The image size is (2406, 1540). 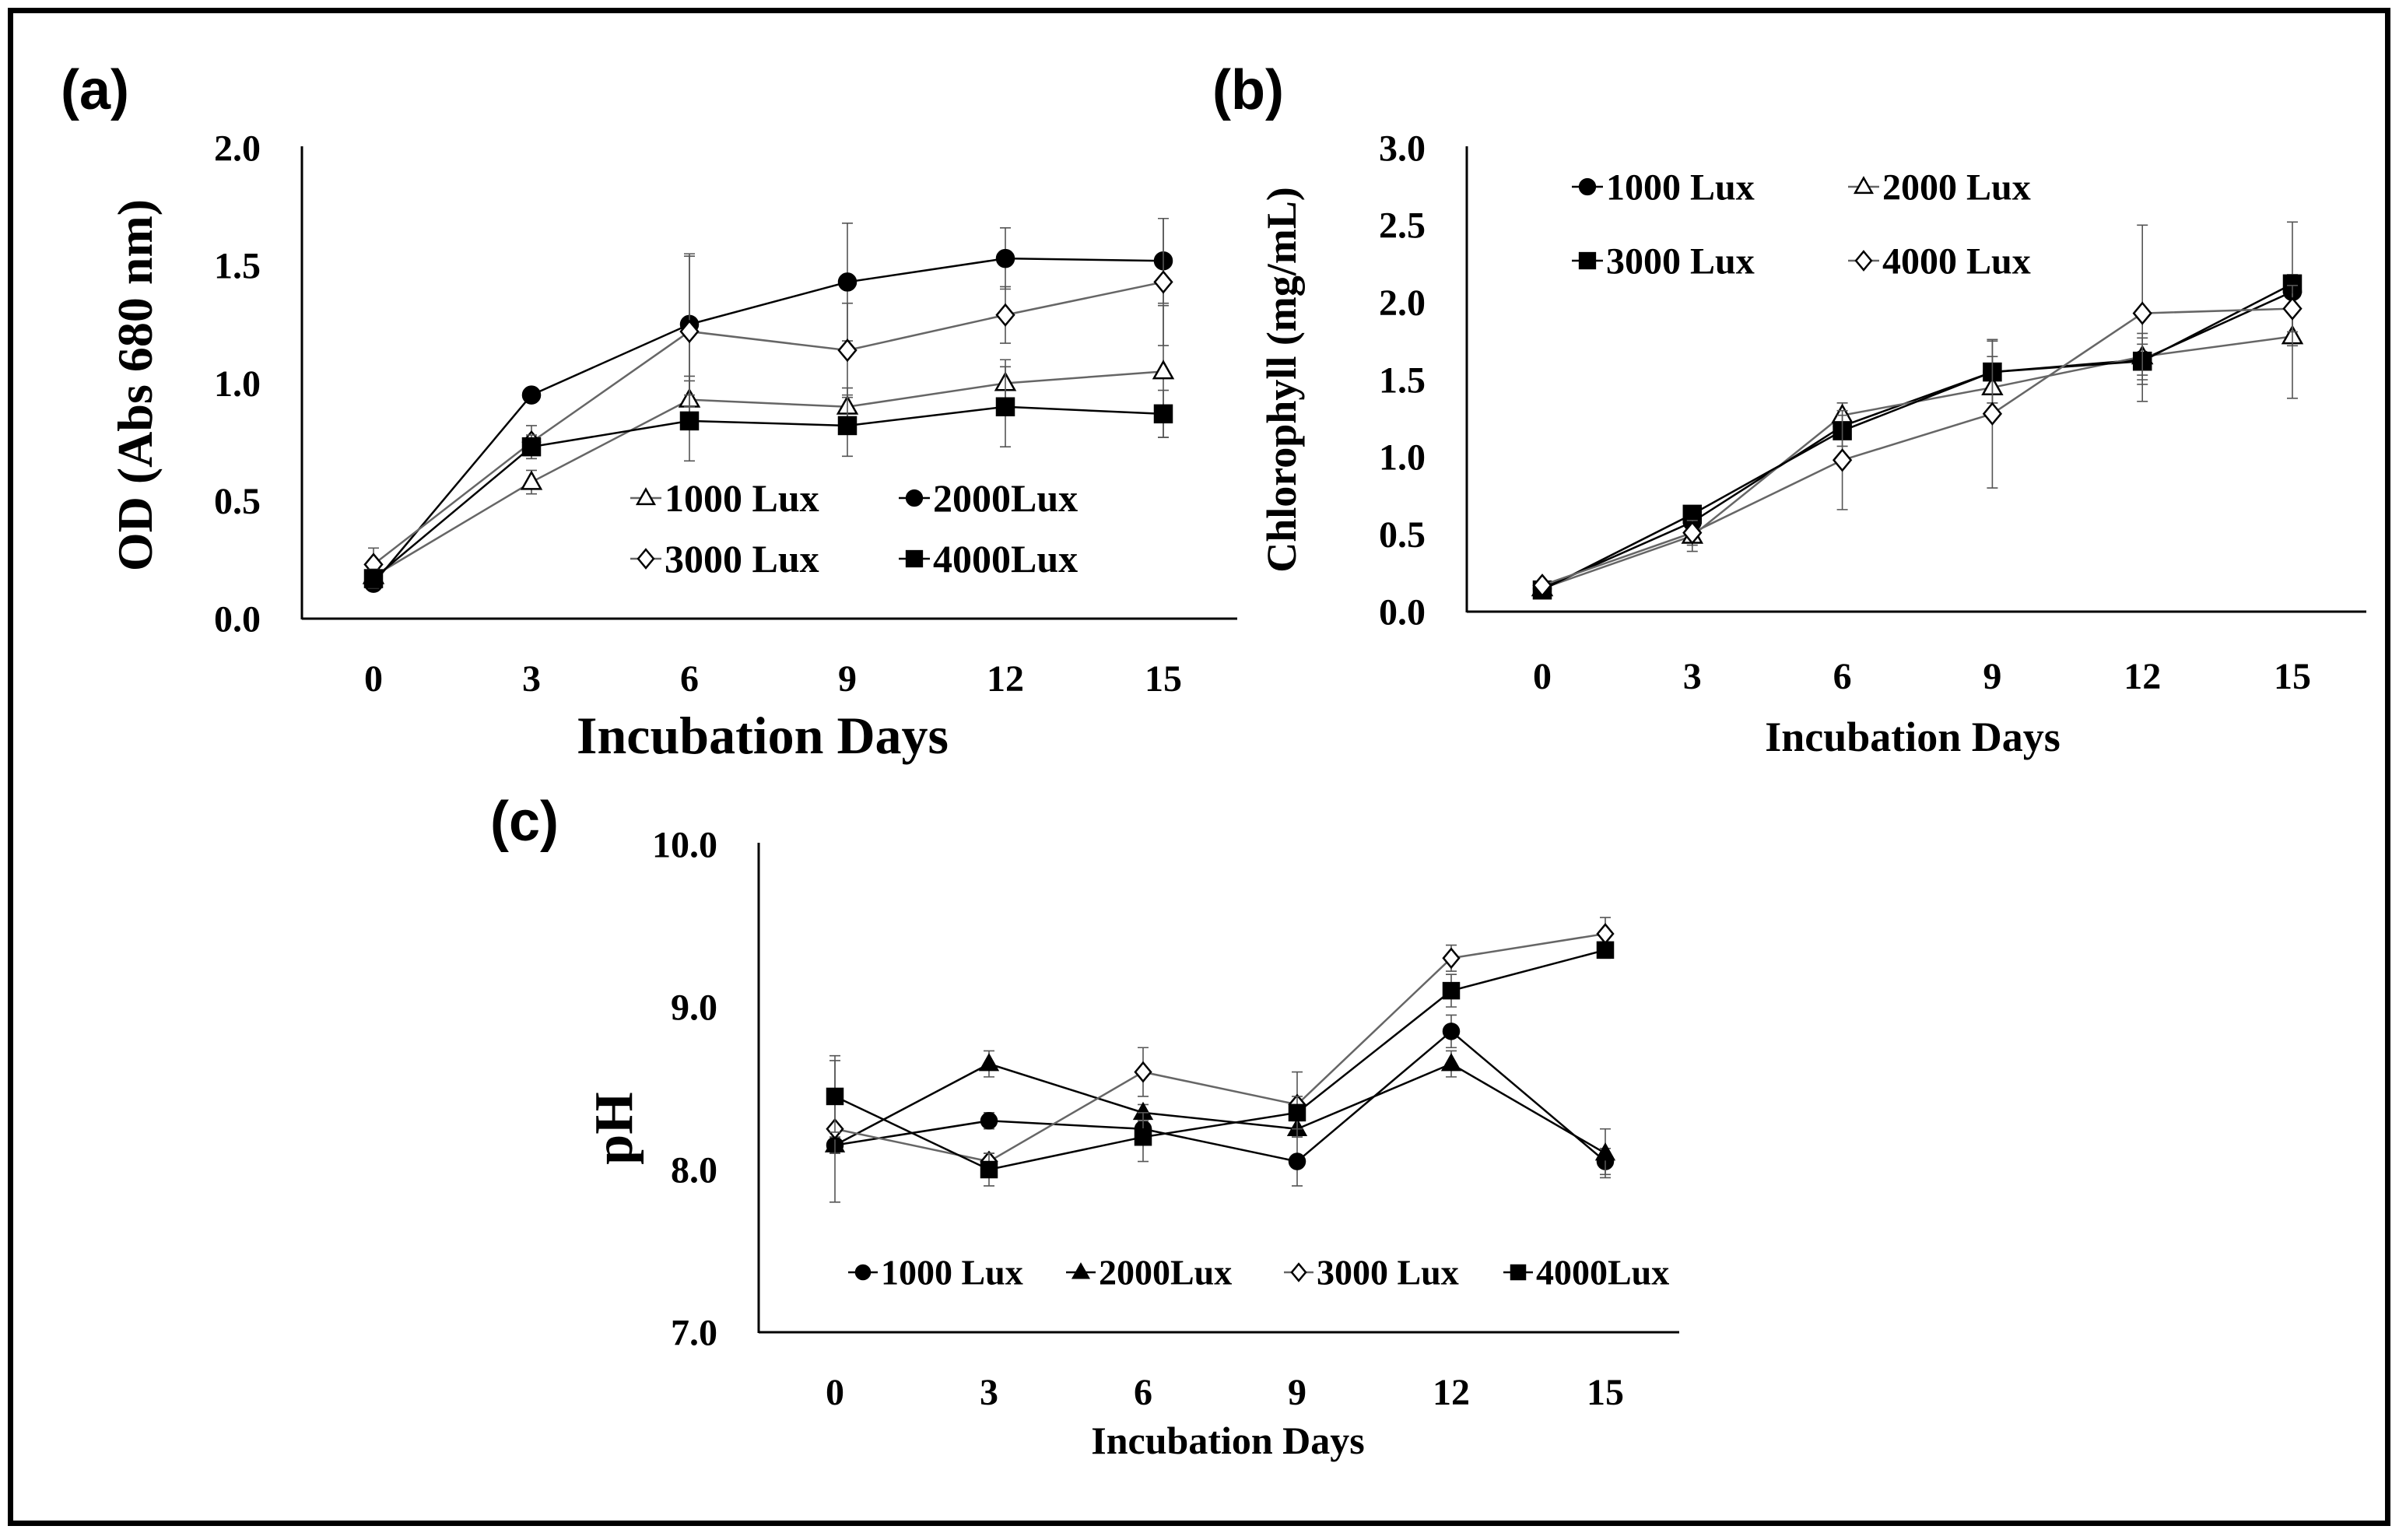 I want to click on panel-b-legend-entry: 1000 Lux, so click(x=1663, y=187).